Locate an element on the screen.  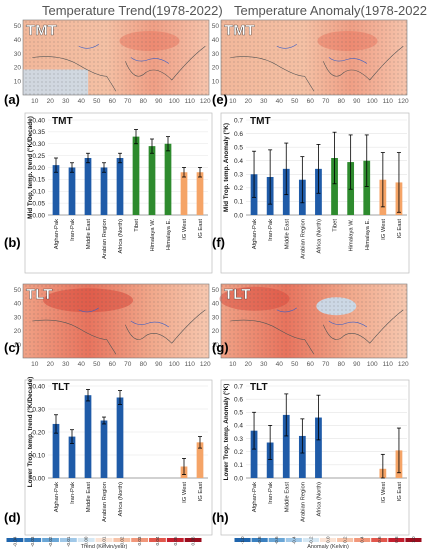
colorbar-tick: 1.0 is located at coordinates (413, 539).